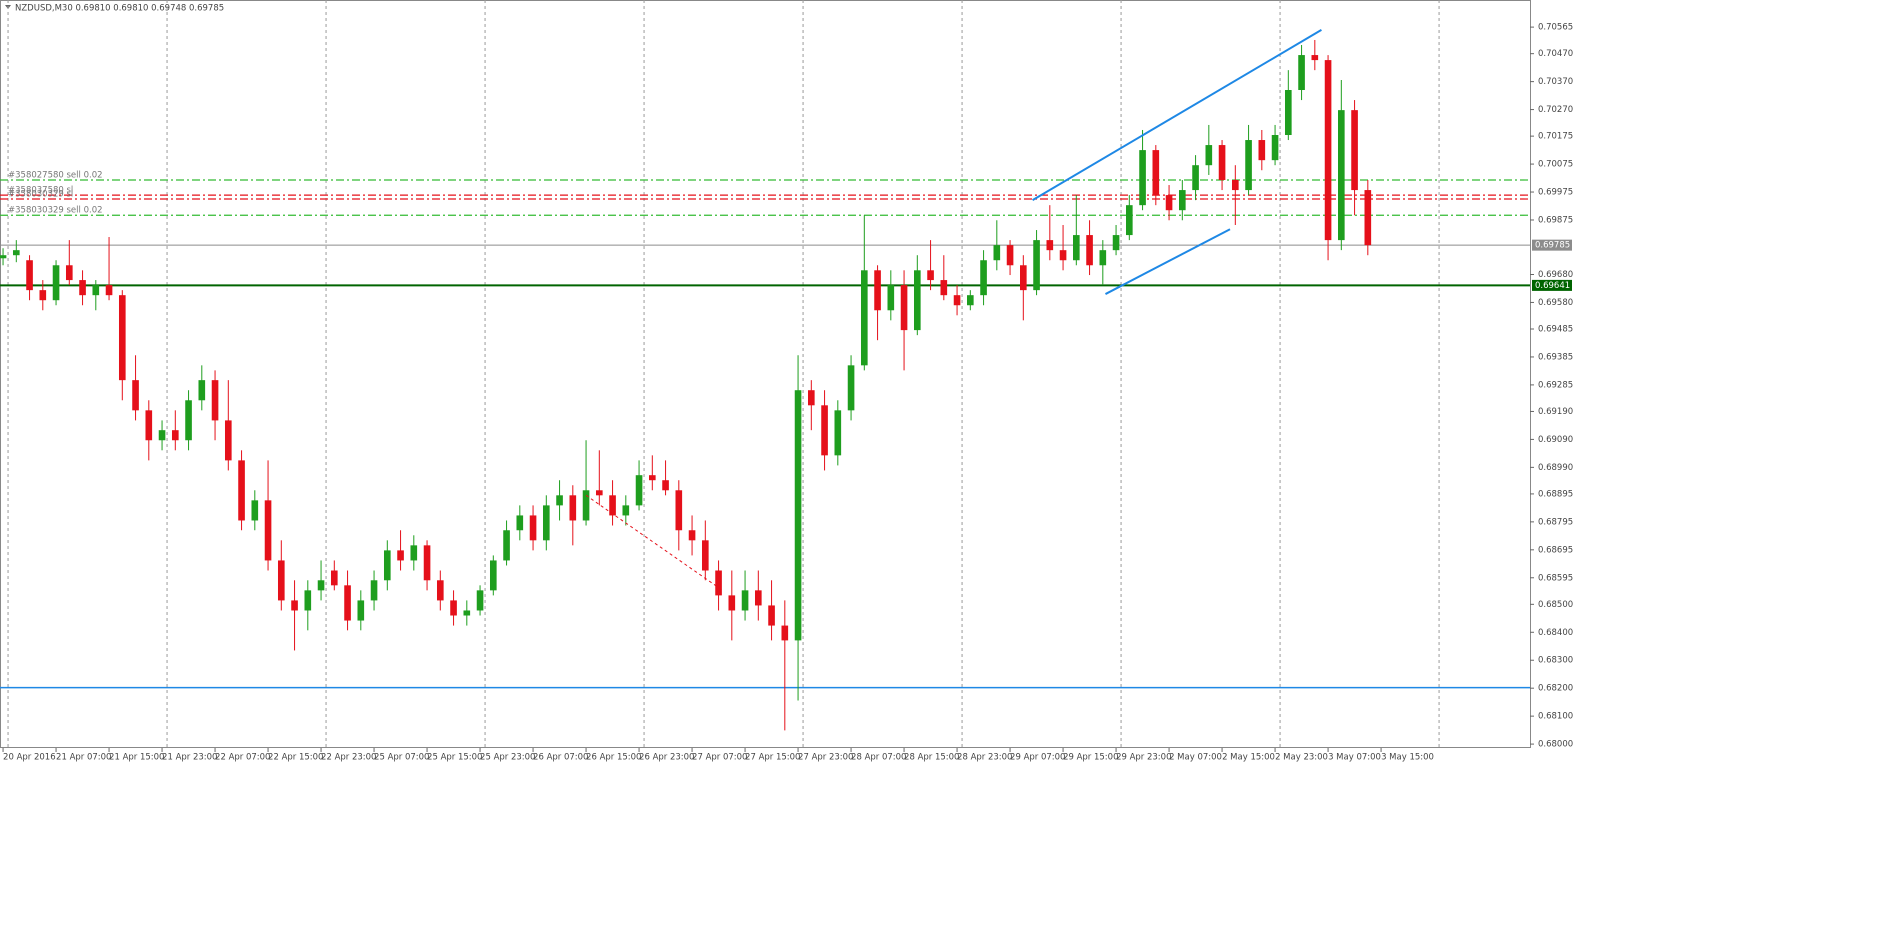 This screenshot has width=1901, height=927. Describe the element at coordinates (654, 542) in the screenshot. I see `trade-line` at that location.